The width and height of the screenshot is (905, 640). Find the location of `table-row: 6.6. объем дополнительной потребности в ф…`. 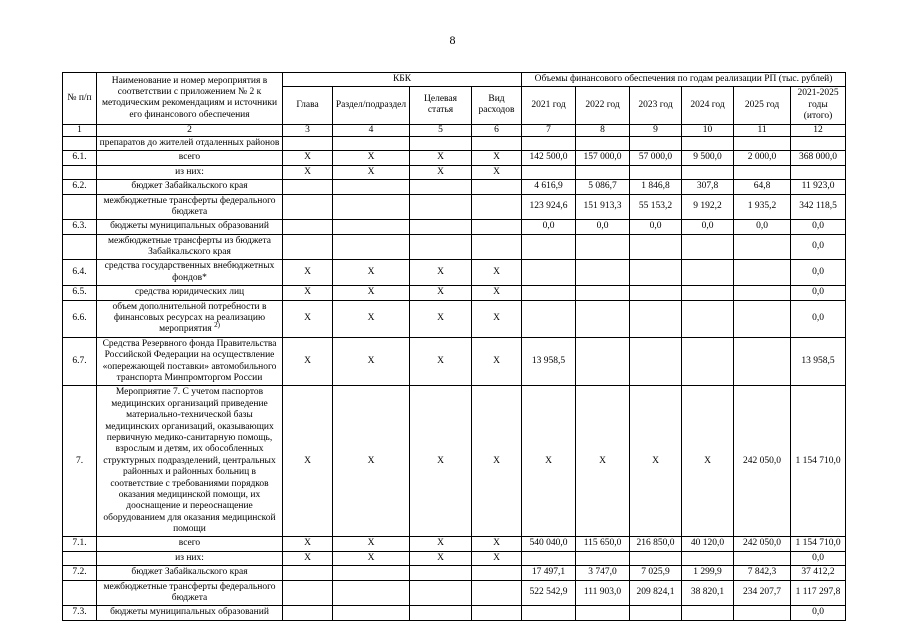

table-row: 6.6. объем дополнительной потребности в ф… is located at coordinates (454, 318).